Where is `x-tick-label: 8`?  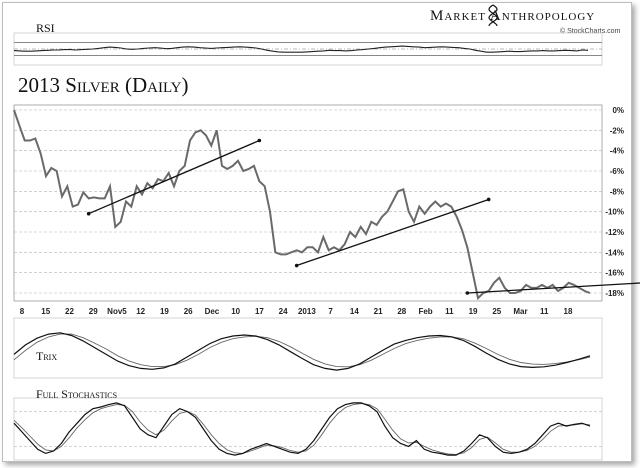 x-tick-label: 8 is located at coordinates (22, 311).